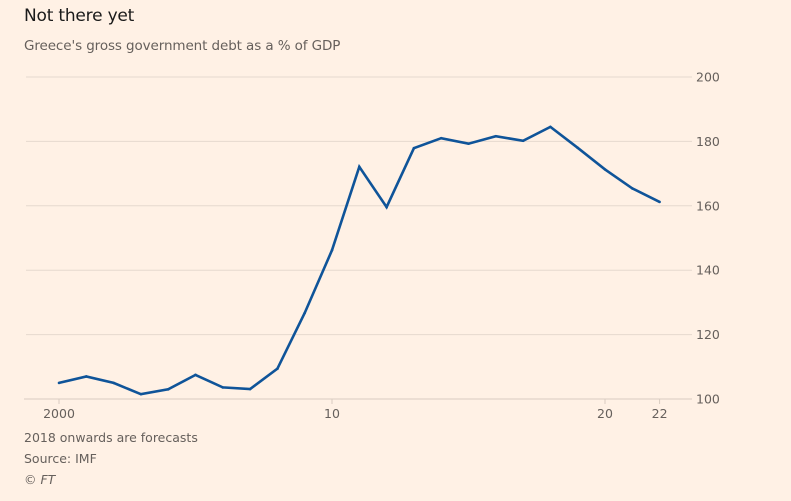 The width and height of the screenshot is (791, 501). I want to click on y-tick-label: 120, so click(708, 334).